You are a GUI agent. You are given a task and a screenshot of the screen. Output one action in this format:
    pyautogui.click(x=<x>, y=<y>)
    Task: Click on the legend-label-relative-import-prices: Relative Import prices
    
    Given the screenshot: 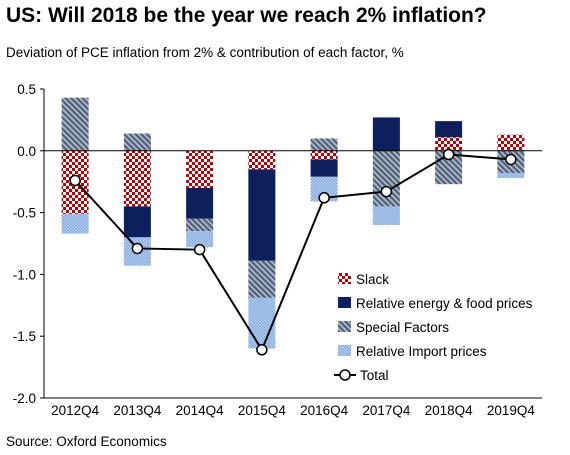 What is the action you would take?
    pyautogui.click(x=421, y=351)
    